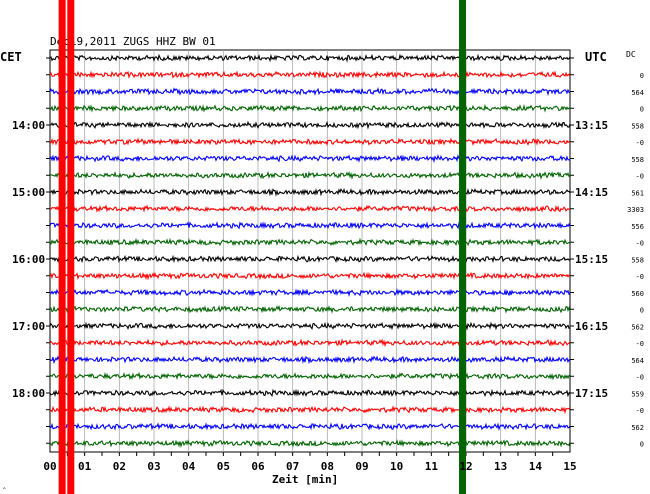 The image size is (650, 494). Describe the element at coordinates (258, 466) in the screenshot. I see `x-tick-label: 06` at that location.